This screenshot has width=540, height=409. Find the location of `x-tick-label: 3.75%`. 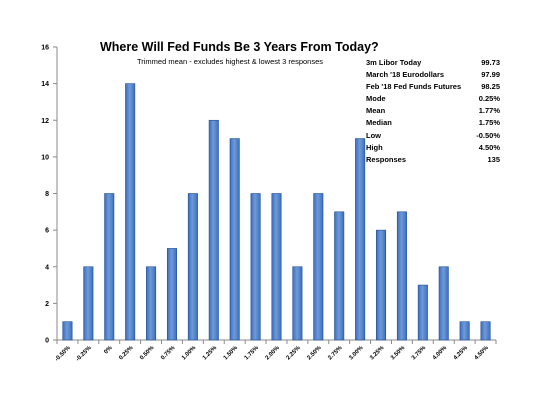

x-tick-label: 3.75% is located at coordinates (419, 353).